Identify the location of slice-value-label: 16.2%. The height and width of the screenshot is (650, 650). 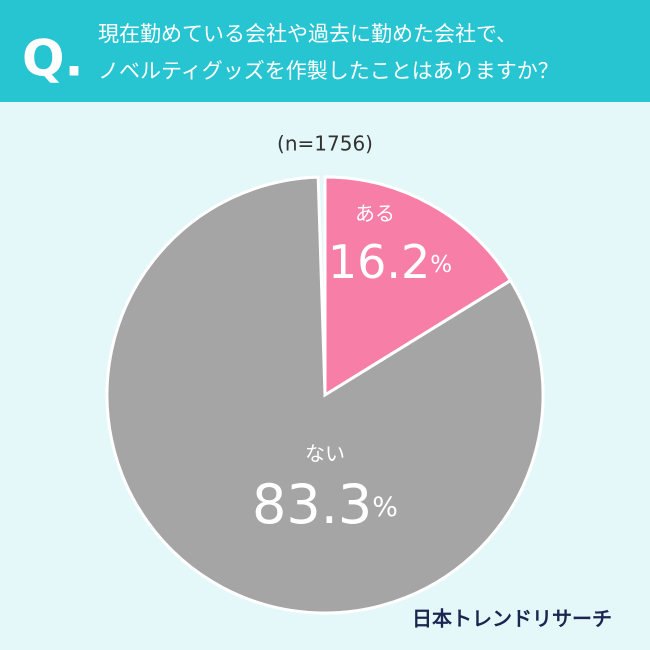
(390, 262).